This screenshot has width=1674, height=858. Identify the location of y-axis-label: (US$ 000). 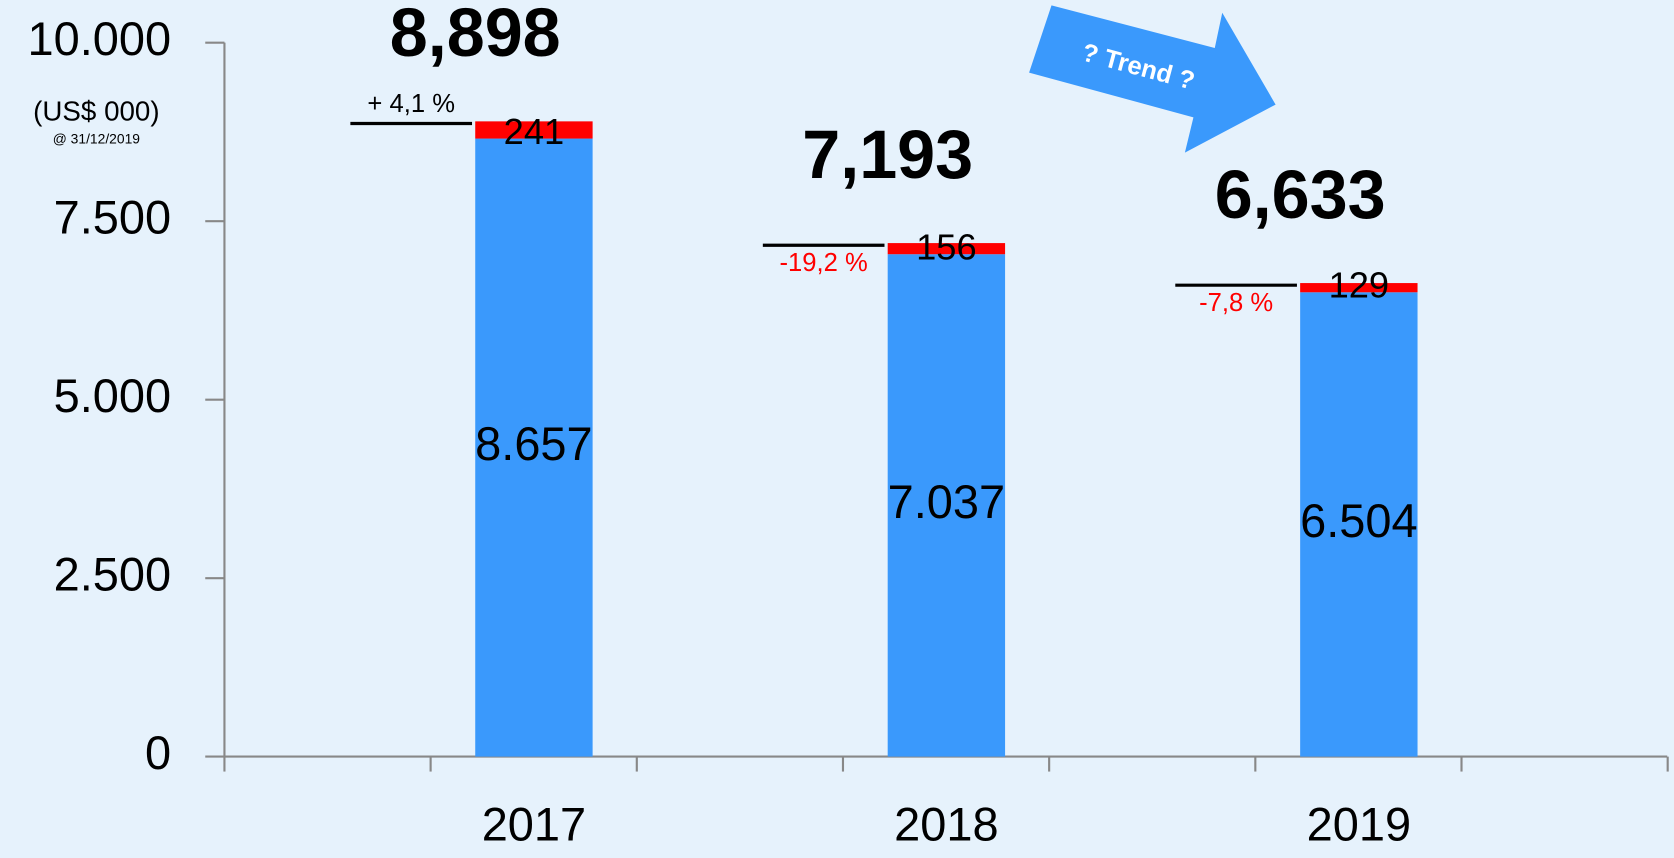
(96, 110).